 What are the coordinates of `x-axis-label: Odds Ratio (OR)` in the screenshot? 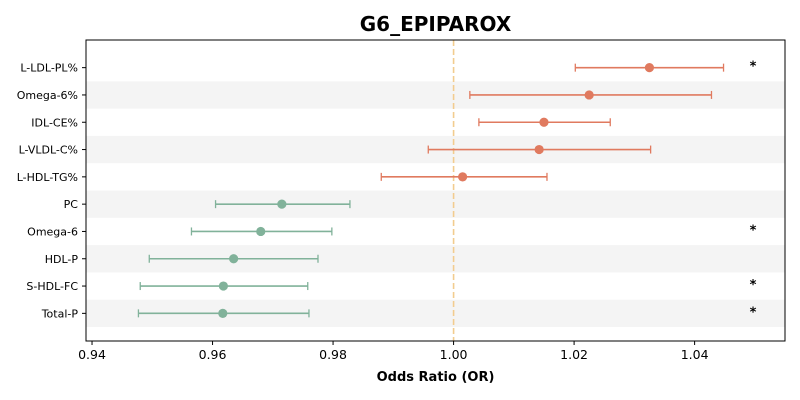 It's located at (436, 377).